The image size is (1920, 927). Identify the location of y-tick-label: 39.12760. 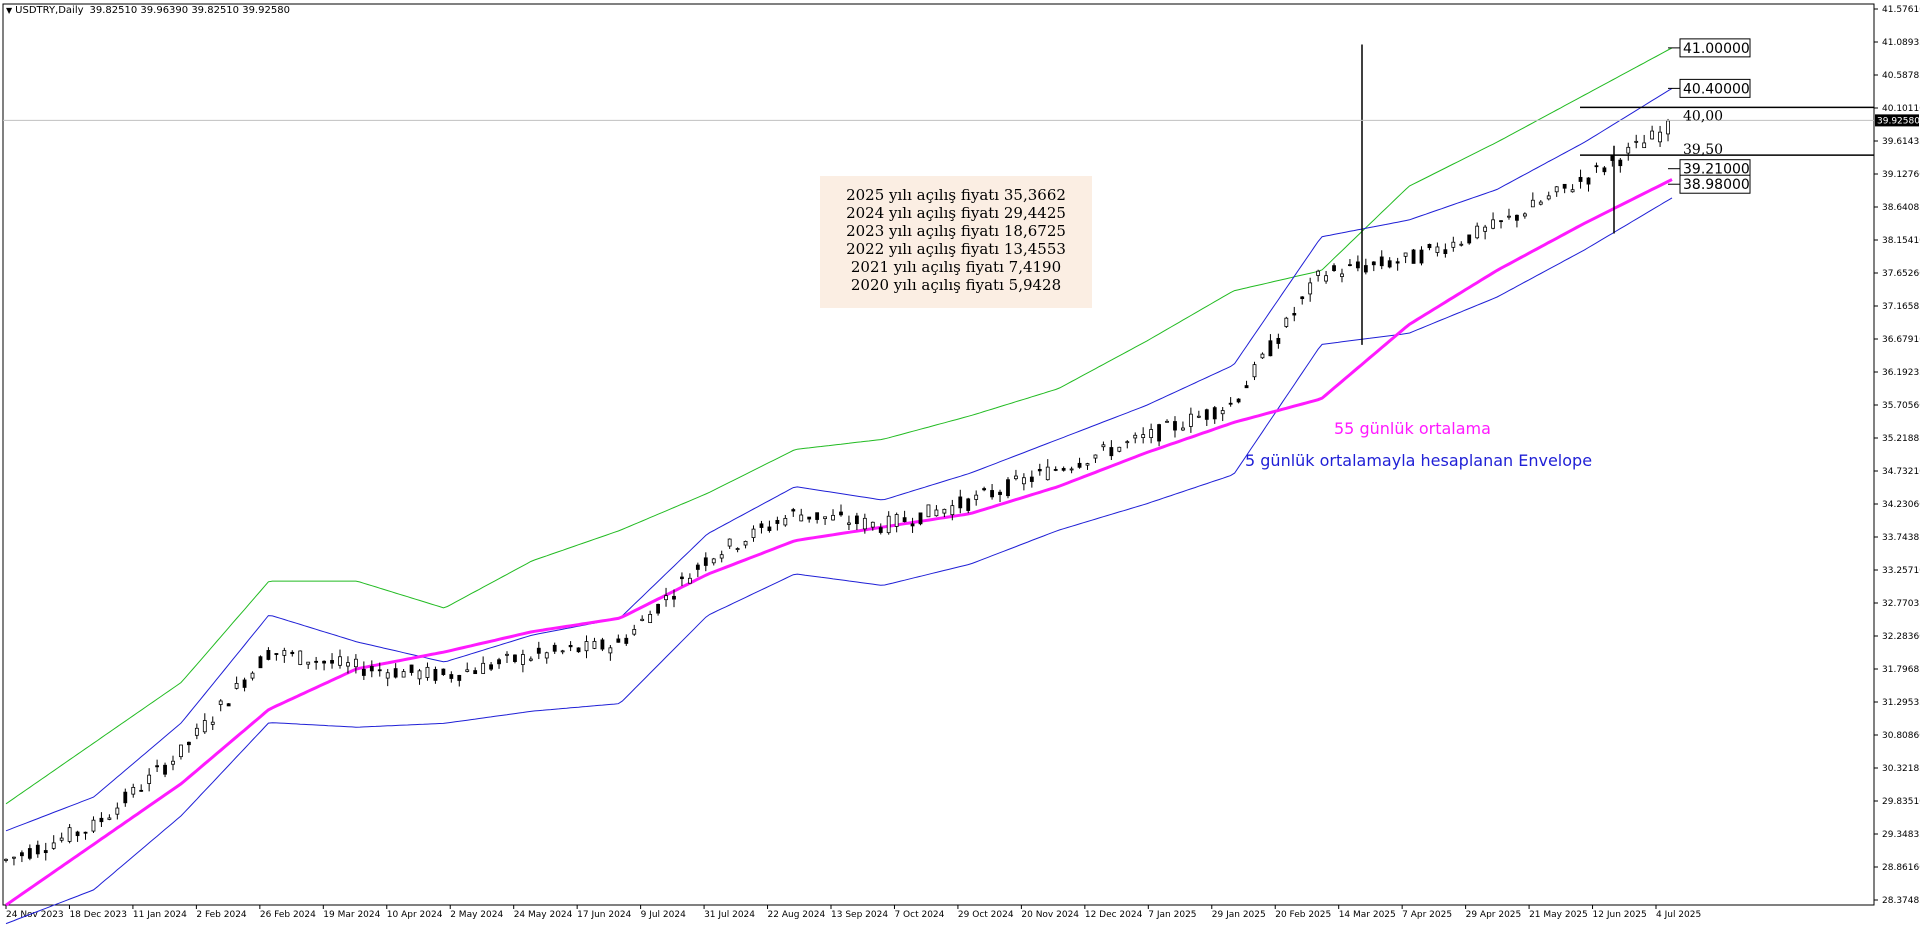
(1901, 175).